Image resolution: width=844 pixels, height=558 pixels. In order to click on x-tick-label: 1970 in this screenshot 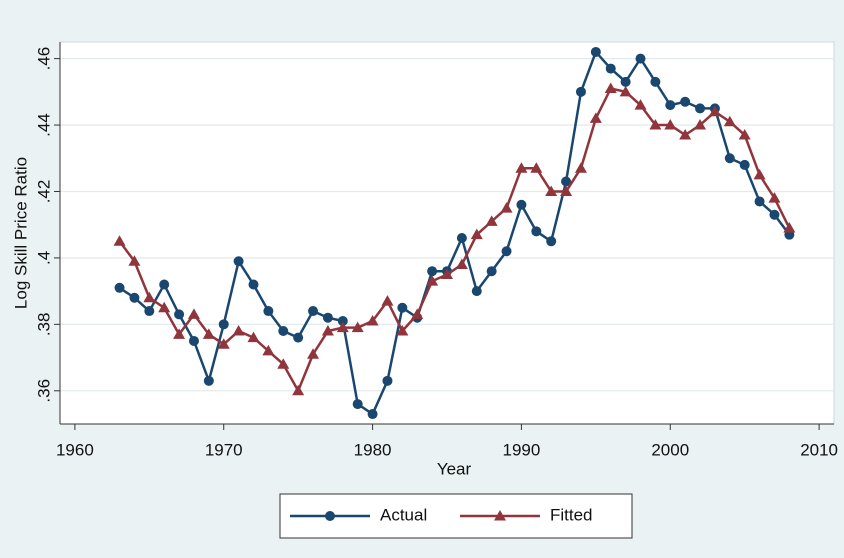, I will do `click(224, 449)`.